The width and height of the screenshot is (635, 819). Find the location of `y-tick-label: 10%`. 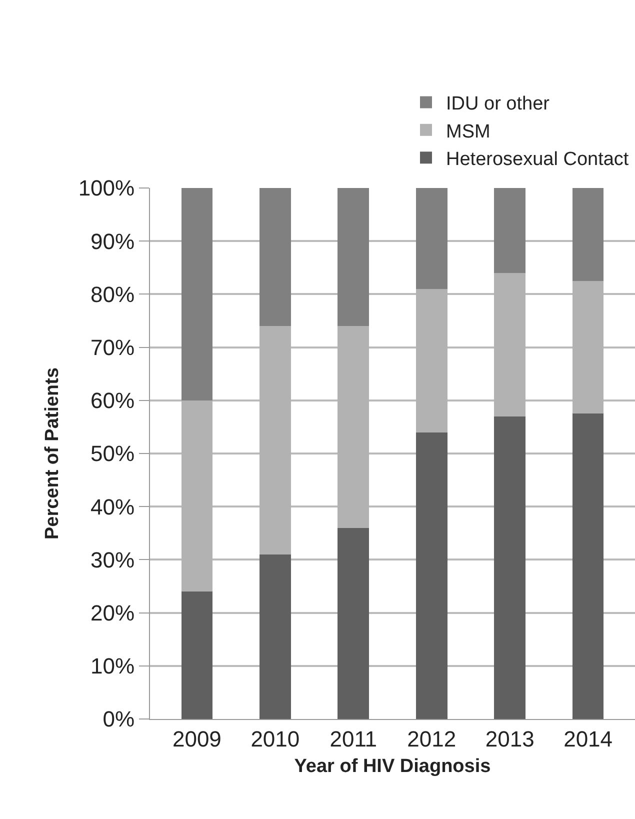

y-tick-label: 10% is located at coordinates (112, 666).